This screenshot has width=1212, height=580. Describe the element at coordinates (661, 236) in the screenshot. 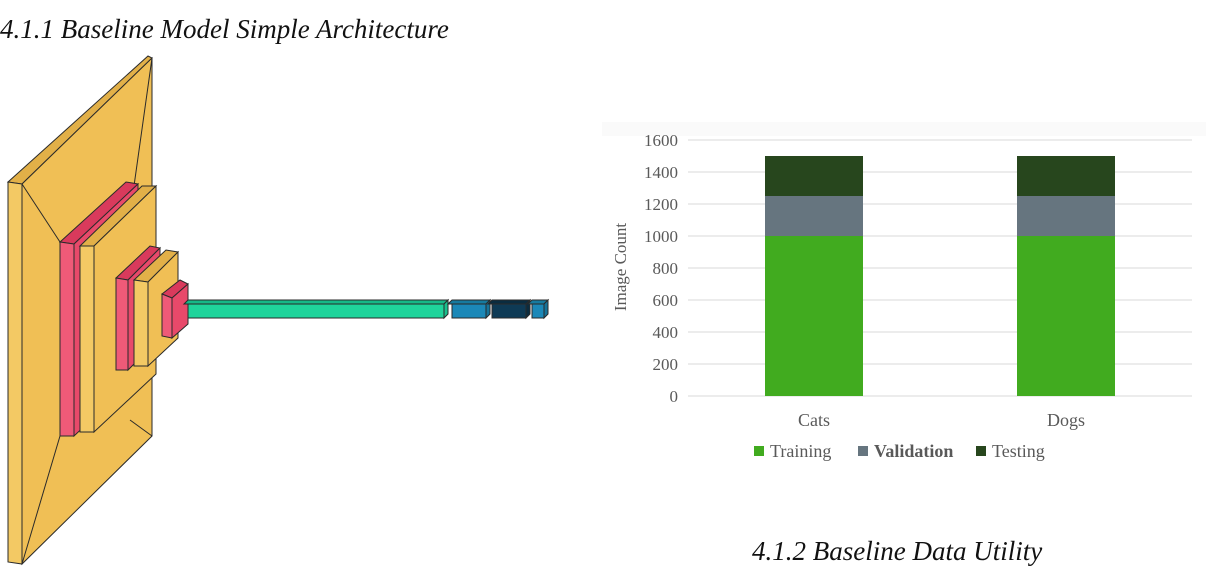

I see `y-tick-label: 1000` at that location.